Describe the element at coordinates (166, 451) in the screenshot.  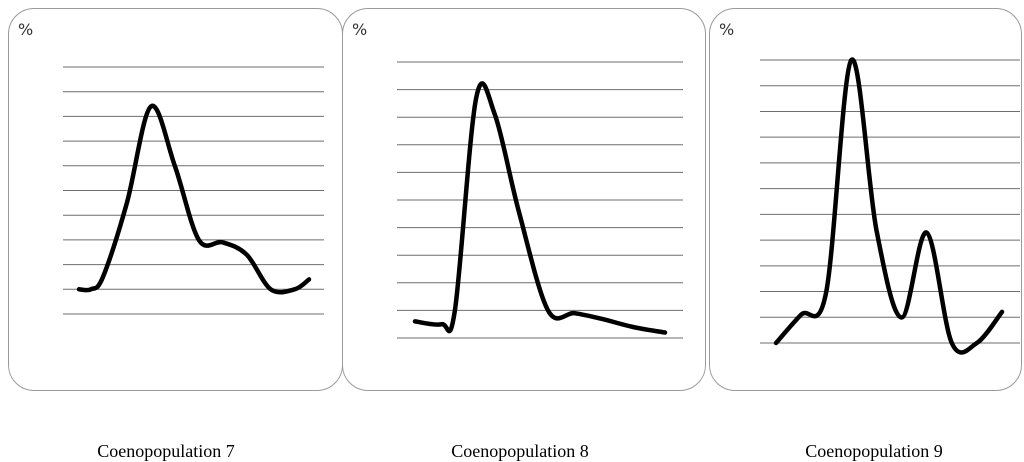
I see `chart-caption: Coenopopulation 7` at that location.